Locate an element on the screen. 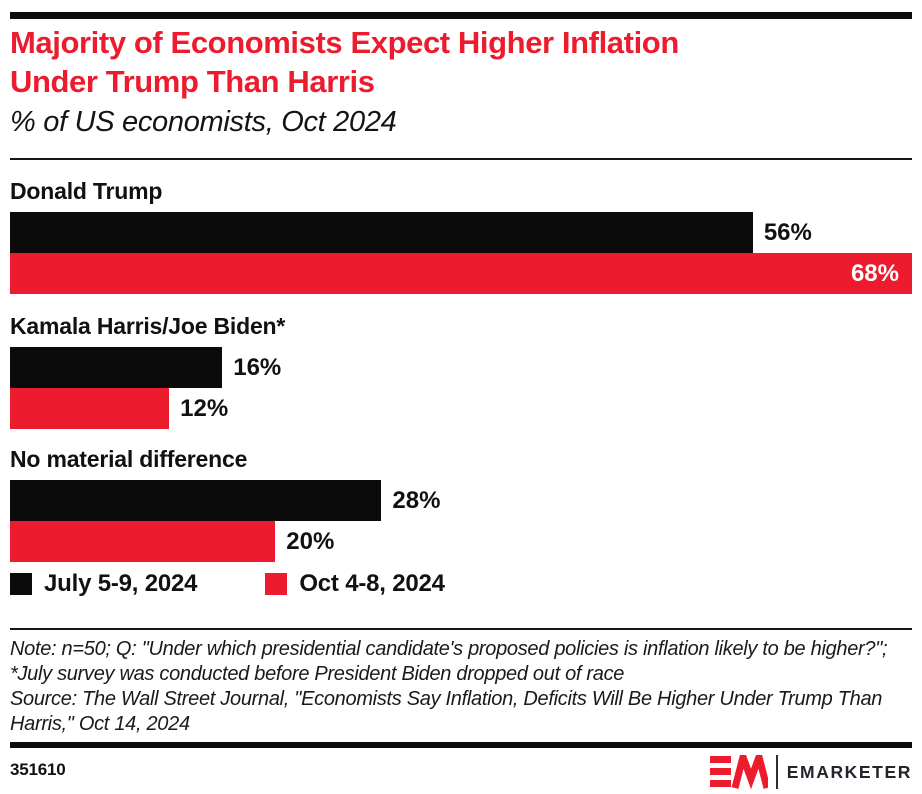 Image resolution: width=922 pixels, height=794 pixels. emarketer-logo: EMARKETER is located at coordinates (810, 772).